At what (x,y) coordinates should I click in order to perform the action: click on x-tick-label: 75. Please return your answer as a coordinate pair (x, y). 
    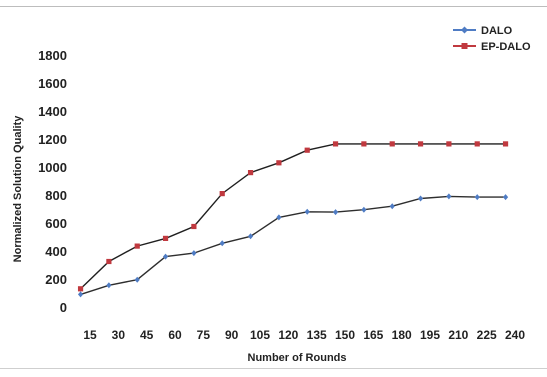
    Looking at the image, I should click on (204, 335).